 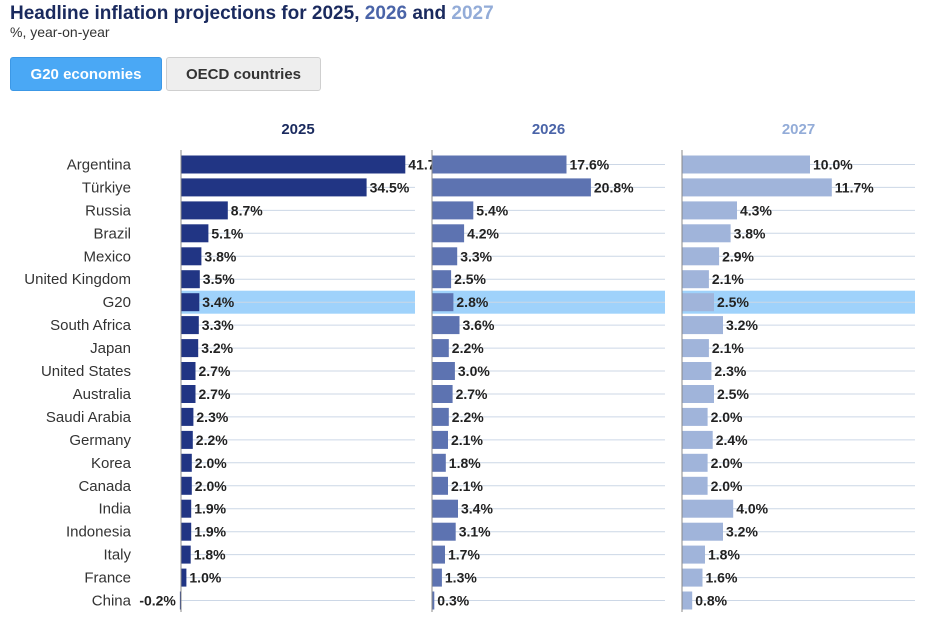 What do you see at coordinates (709, 210) in the screenshot?
I see `bar-2027-russia` at bounding box center [709, 210].